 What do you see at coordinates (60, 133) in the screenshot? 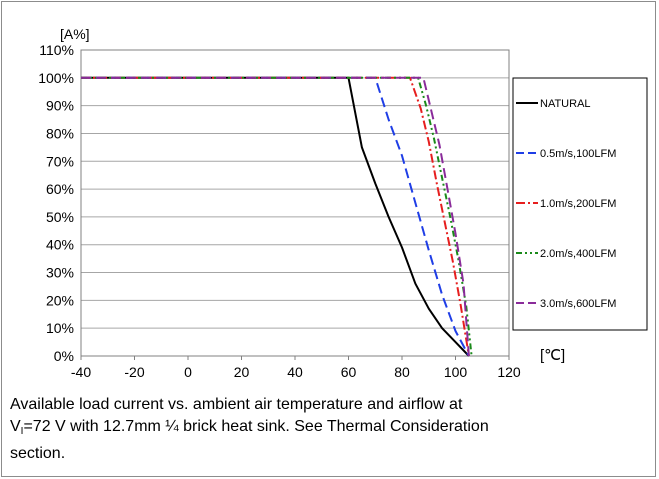
I see `y-tick-label: 80%` at bounding box center [60, 133].